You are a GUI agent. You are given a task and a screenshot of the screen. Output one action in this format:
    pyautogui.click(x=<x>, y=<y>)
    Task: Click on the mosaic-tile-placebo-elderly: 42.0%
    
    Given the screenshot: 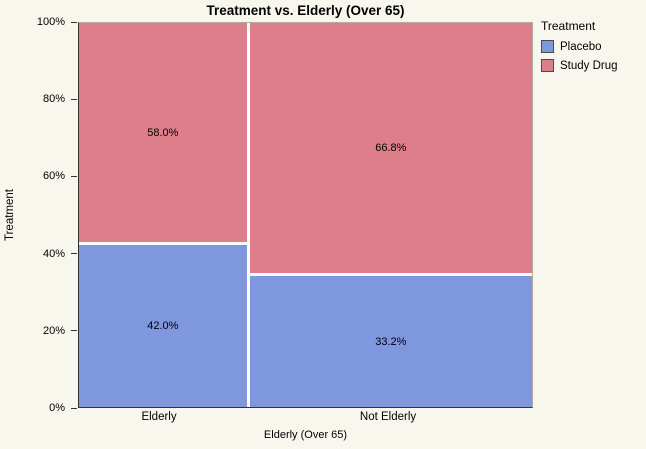 What is the action you would take?
    pyautogui.click(x=163, y=326)
    